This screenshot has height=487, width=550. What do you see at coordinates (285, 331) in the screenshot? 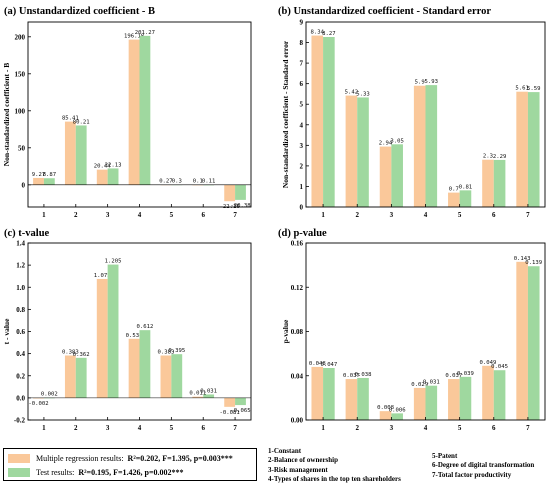
I see `y-axis-label: p-value` at bounding box center [285, 331].